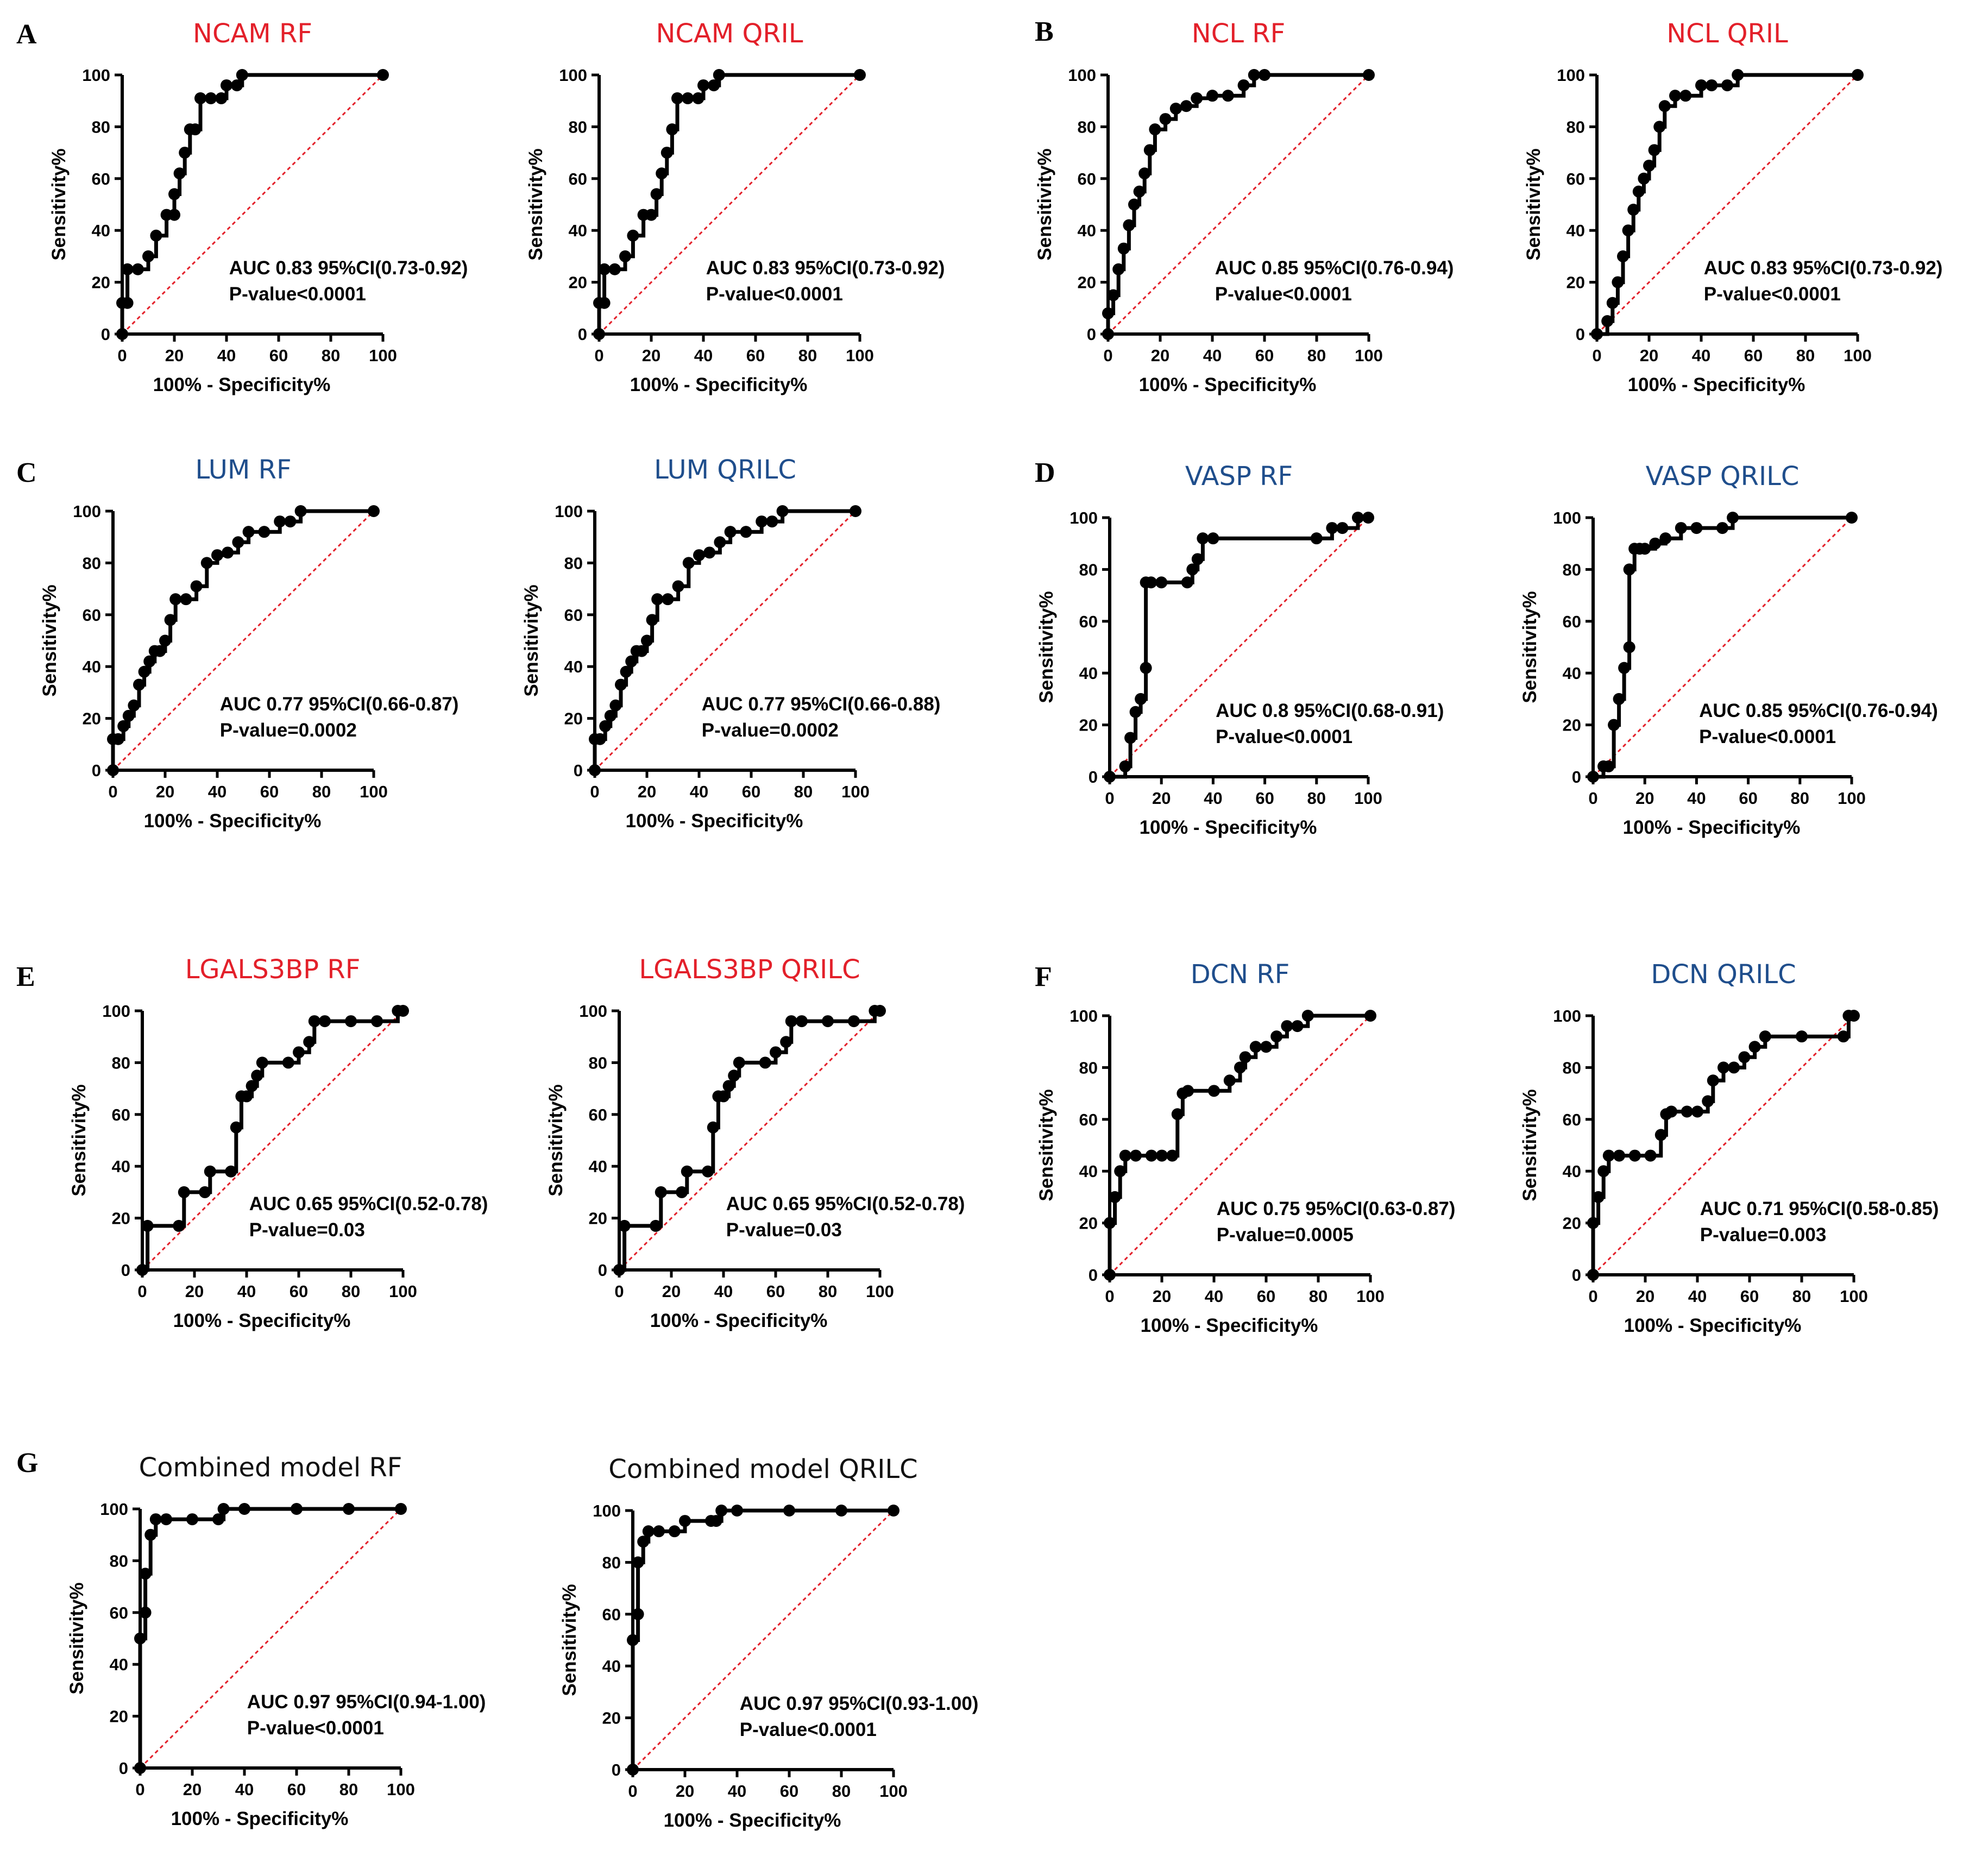 The image size is (1988, 1856). What do you see at coordinates (1238, 204) in the screenshot?
I see `reference-line` at bounding box center [1238, 204].